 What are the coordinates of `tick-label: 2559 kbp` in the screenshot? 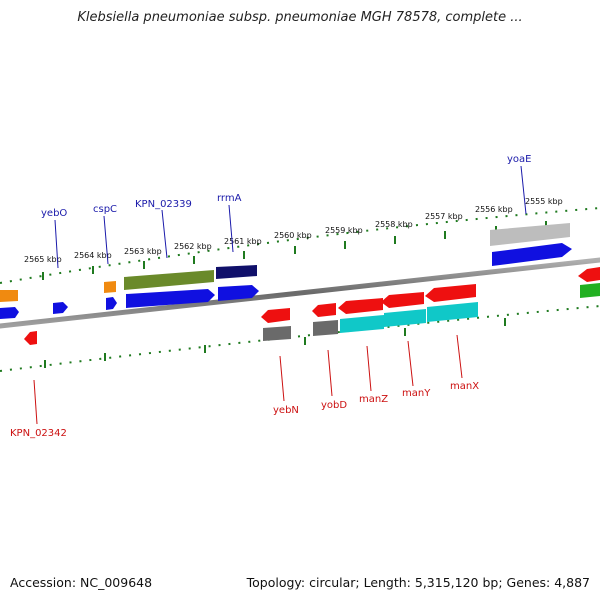 It's located at (344, 230).